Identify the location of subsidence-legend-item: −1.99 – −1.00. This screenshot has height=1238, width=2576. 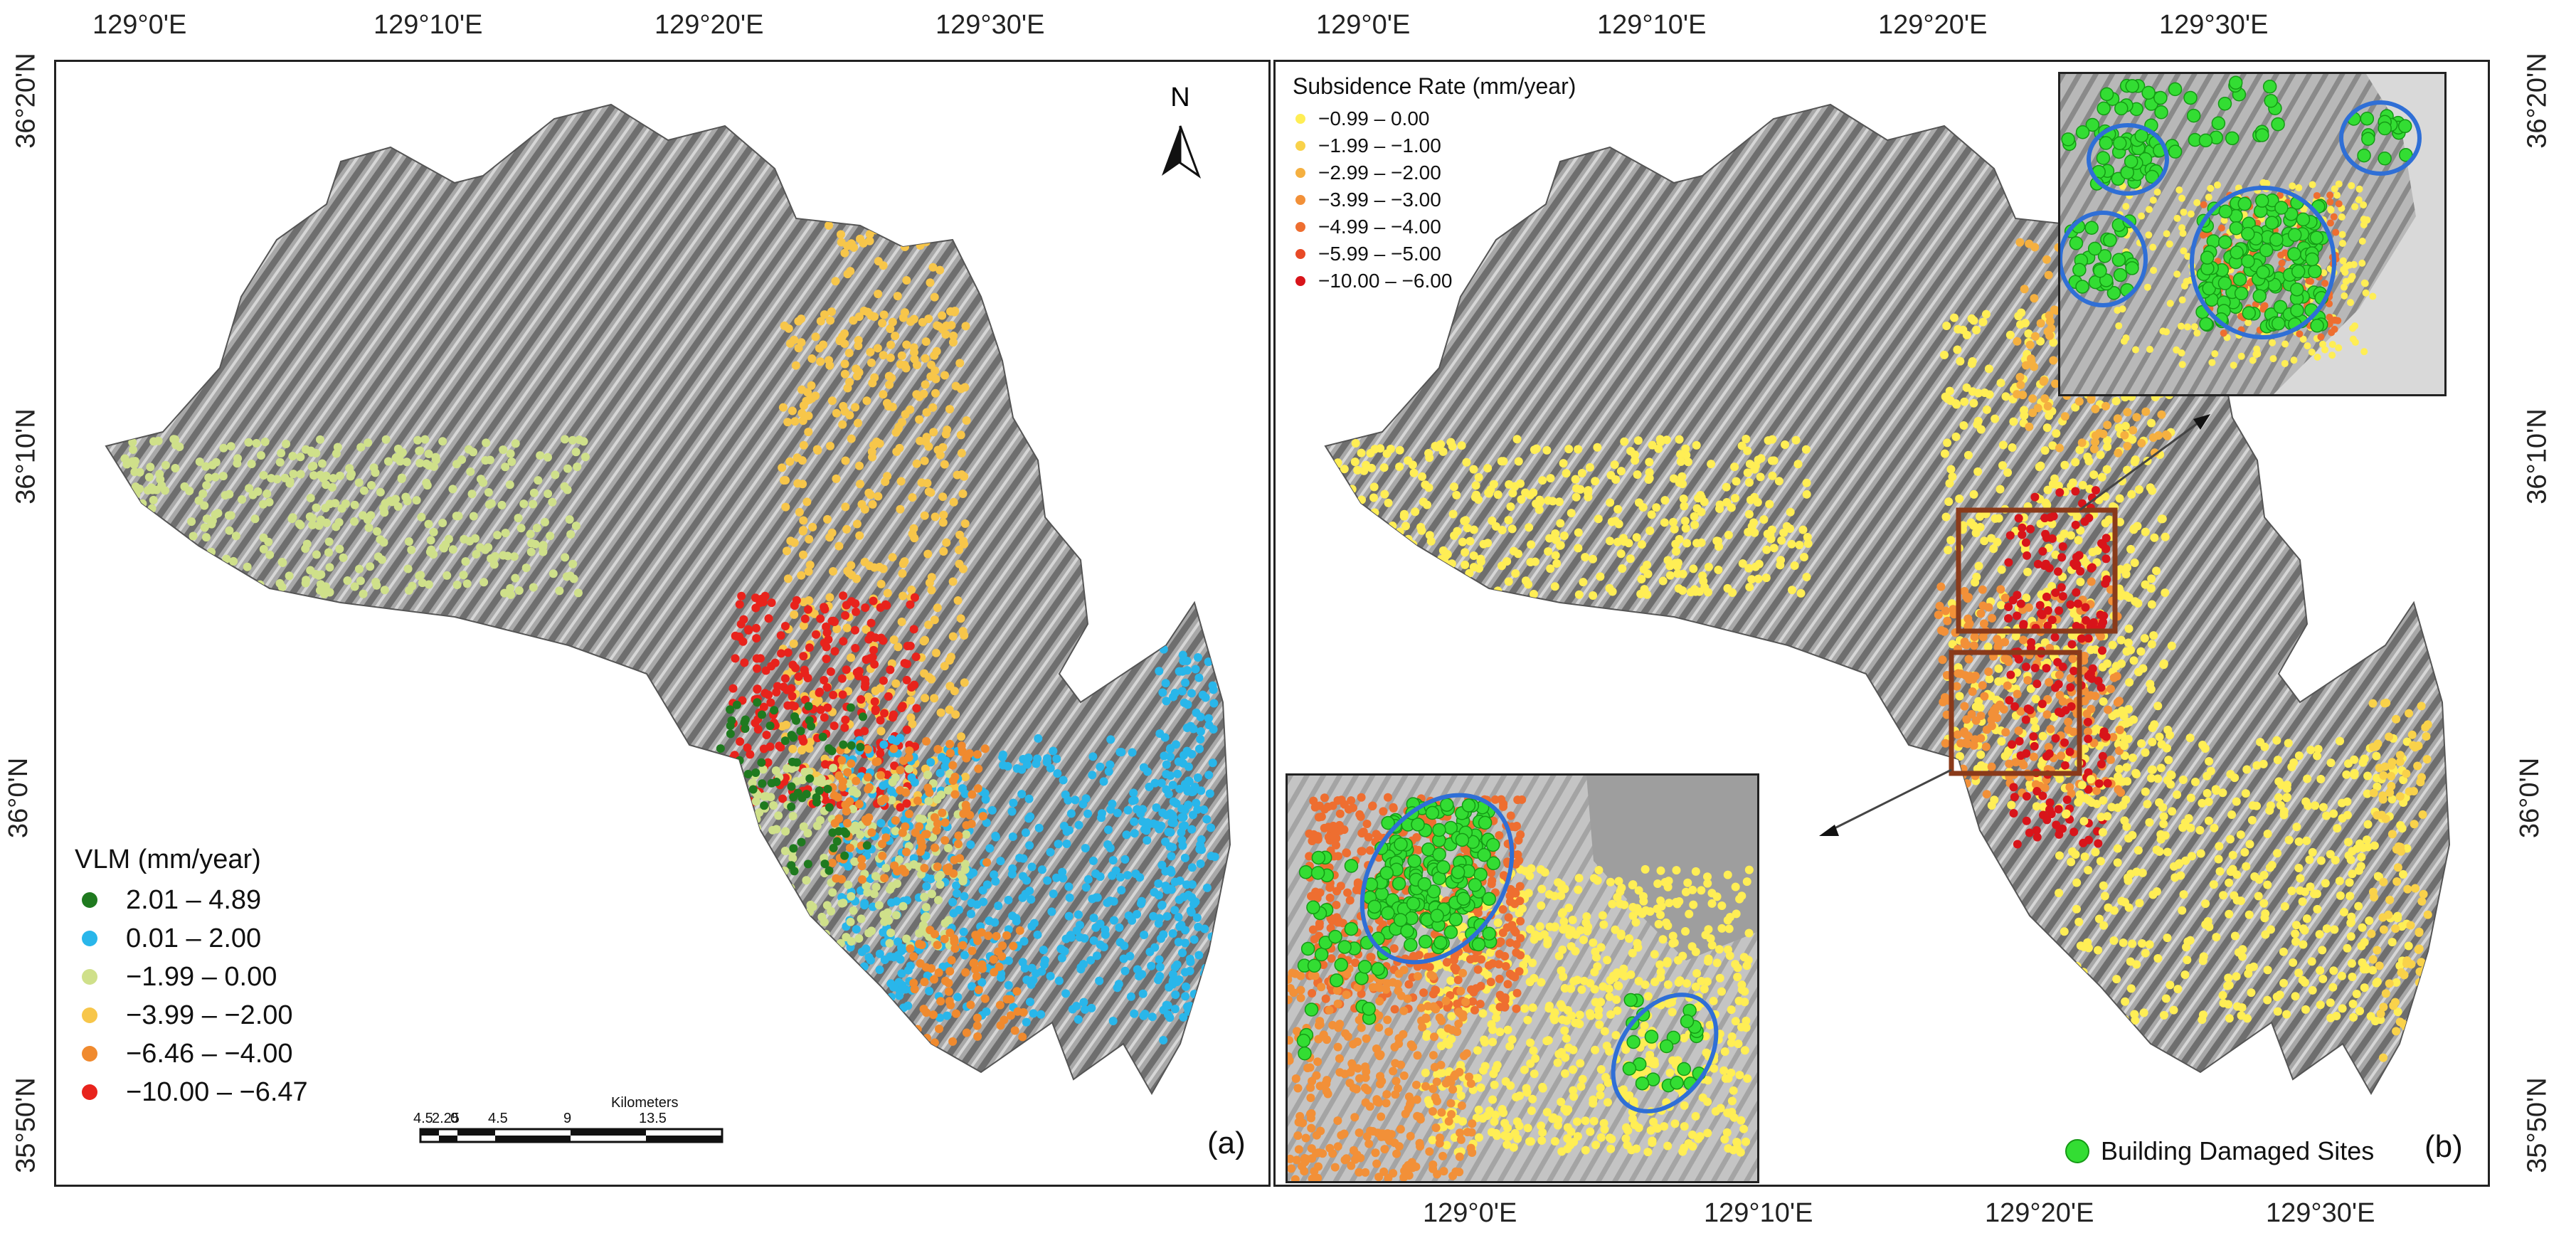
(1434, 146).